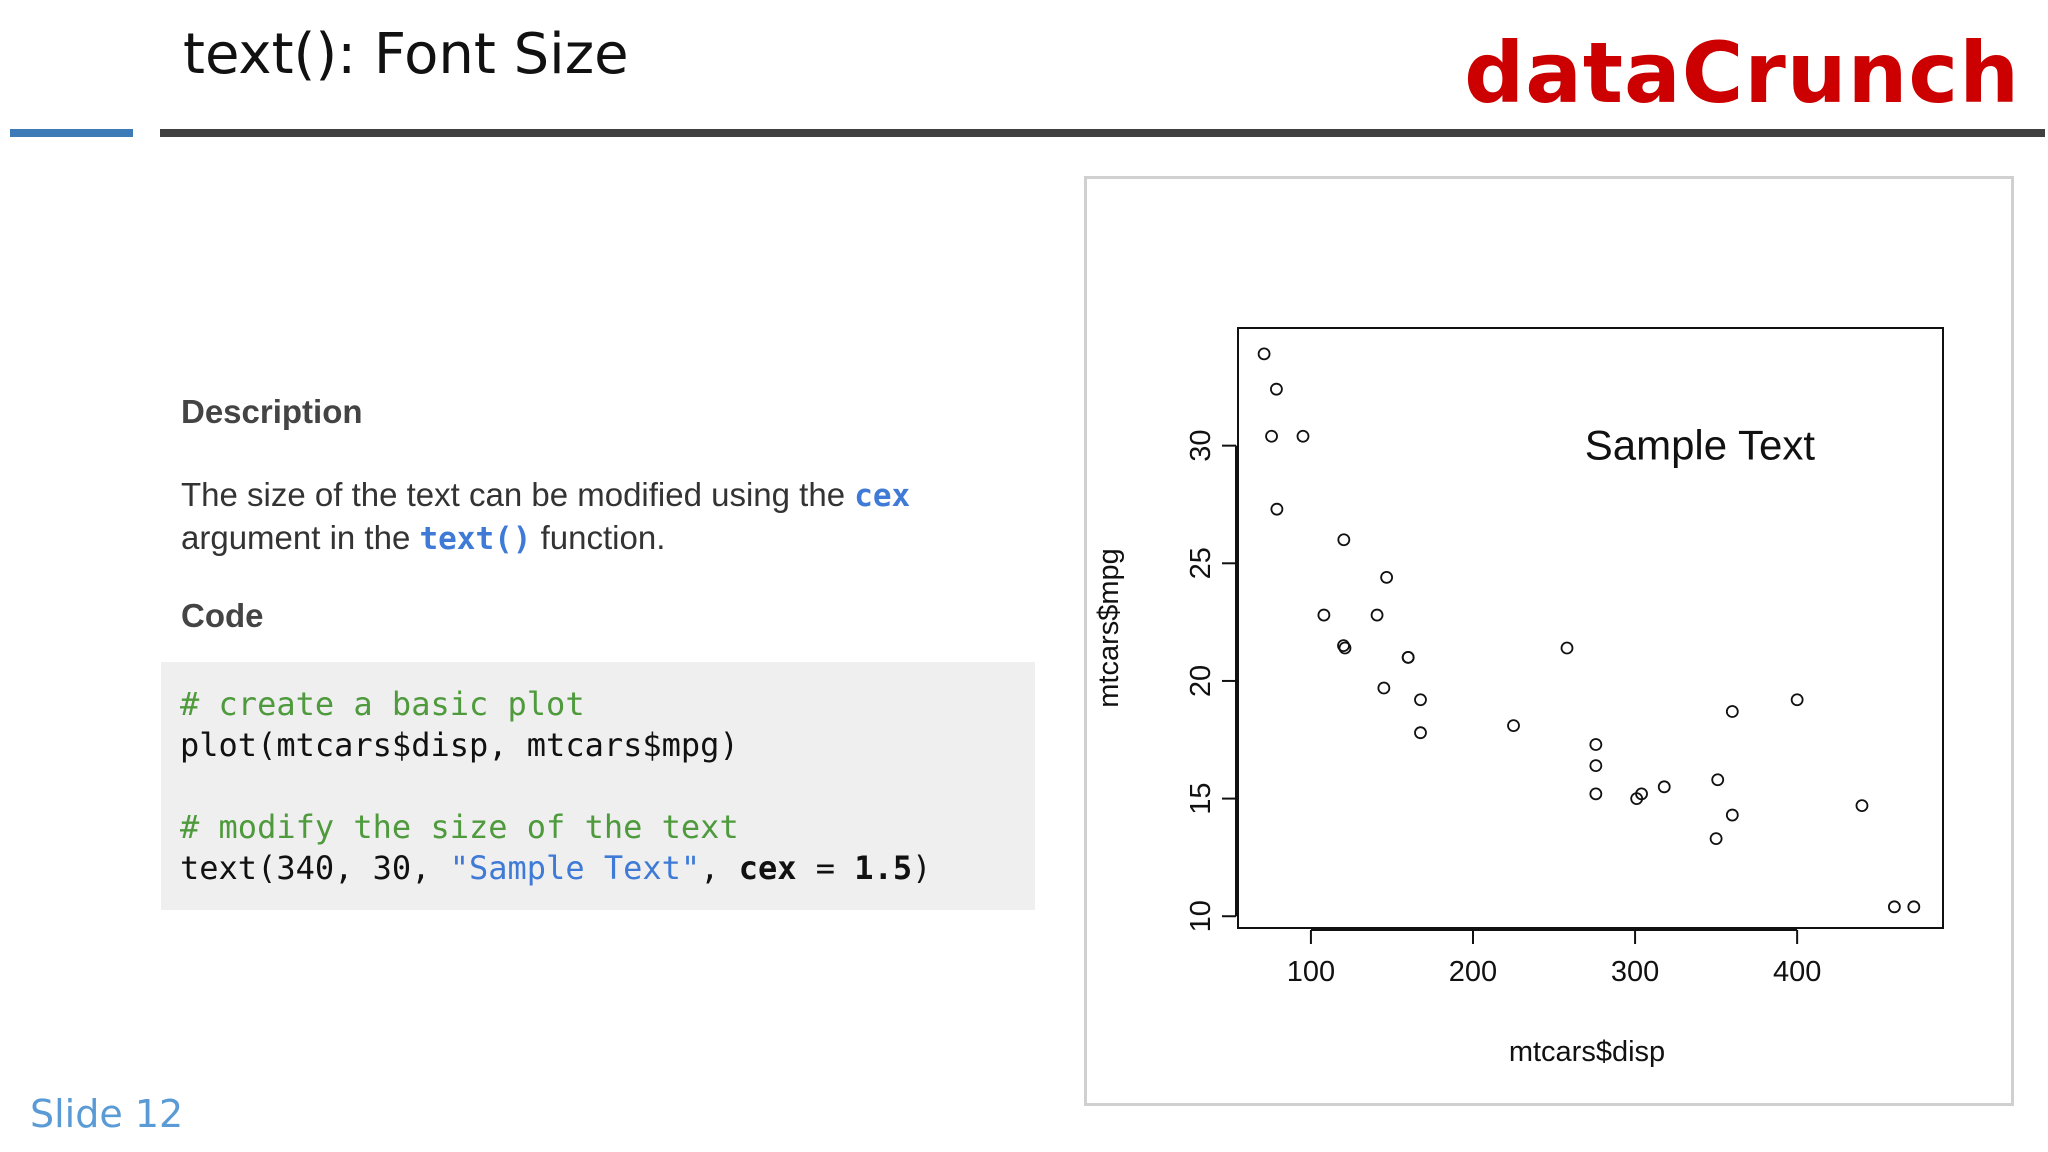  I want to click on code-blank-line, so click(607, 786).